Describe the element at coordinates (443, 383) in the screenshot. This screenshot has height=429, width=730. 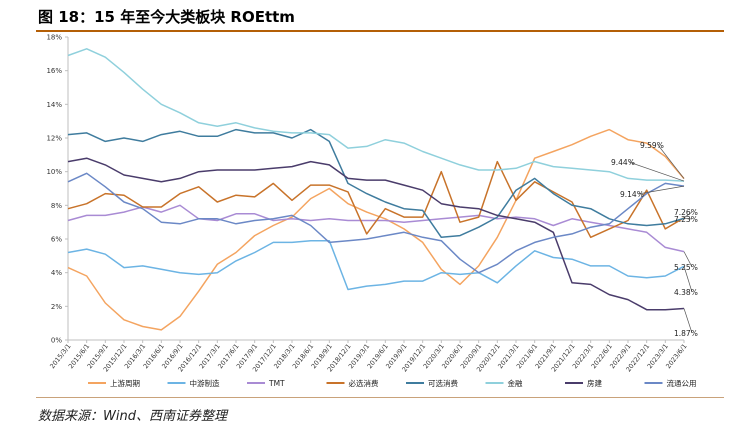
I see `legend-label-5: 可选消费` at that location.